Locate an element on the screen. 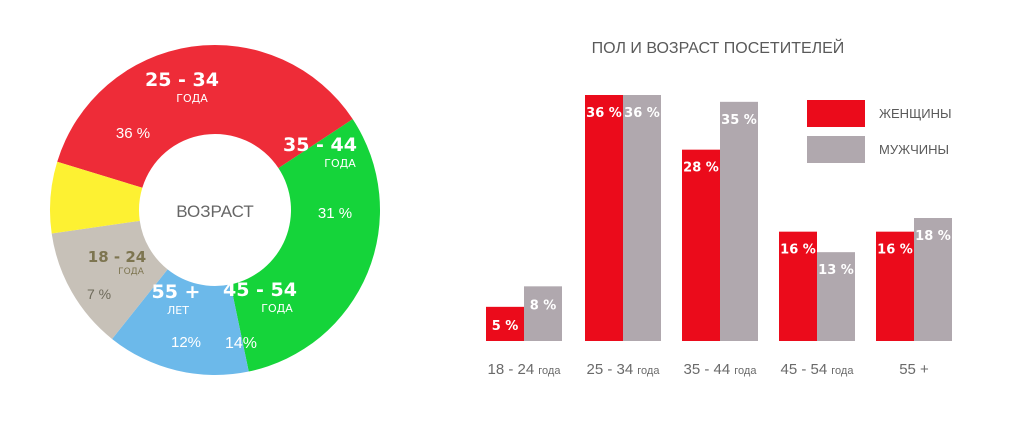  donut-slice-value: 7 % is located at coordinates (99, 294).